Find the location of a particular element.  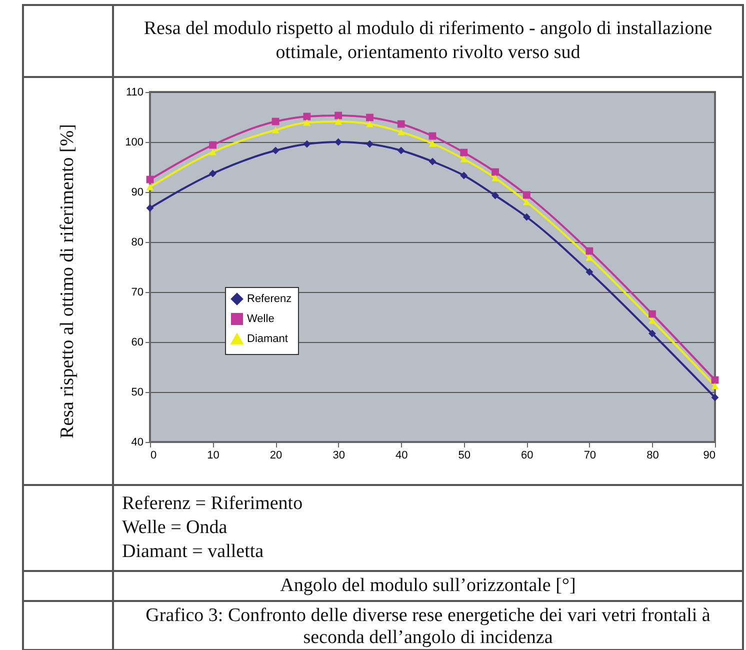

x-tick-label: 50 is located at coordinates (464, 456).